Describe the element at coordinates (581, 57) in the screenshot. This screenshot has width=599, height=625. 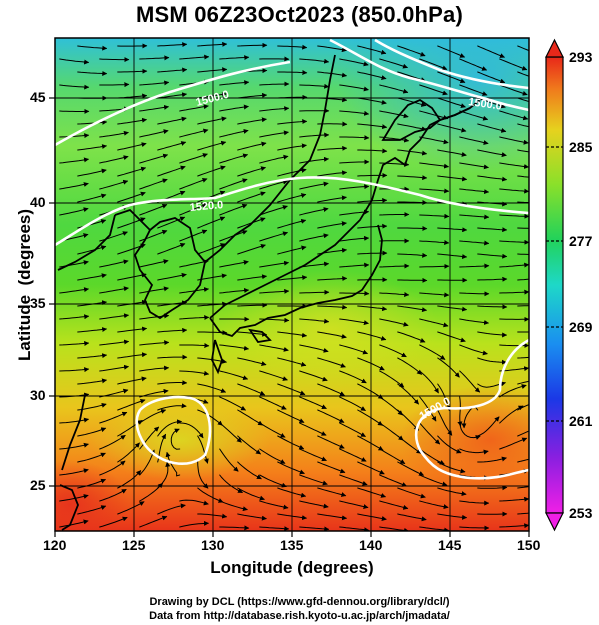
I see `colorbar-tick-label: 293` at that location.